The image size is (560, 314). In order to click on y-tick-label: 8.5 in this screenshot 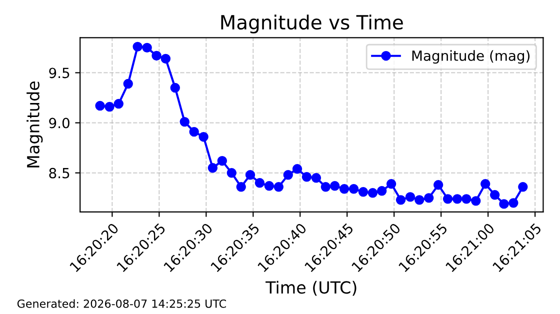, I will do `click(59, 173)`.